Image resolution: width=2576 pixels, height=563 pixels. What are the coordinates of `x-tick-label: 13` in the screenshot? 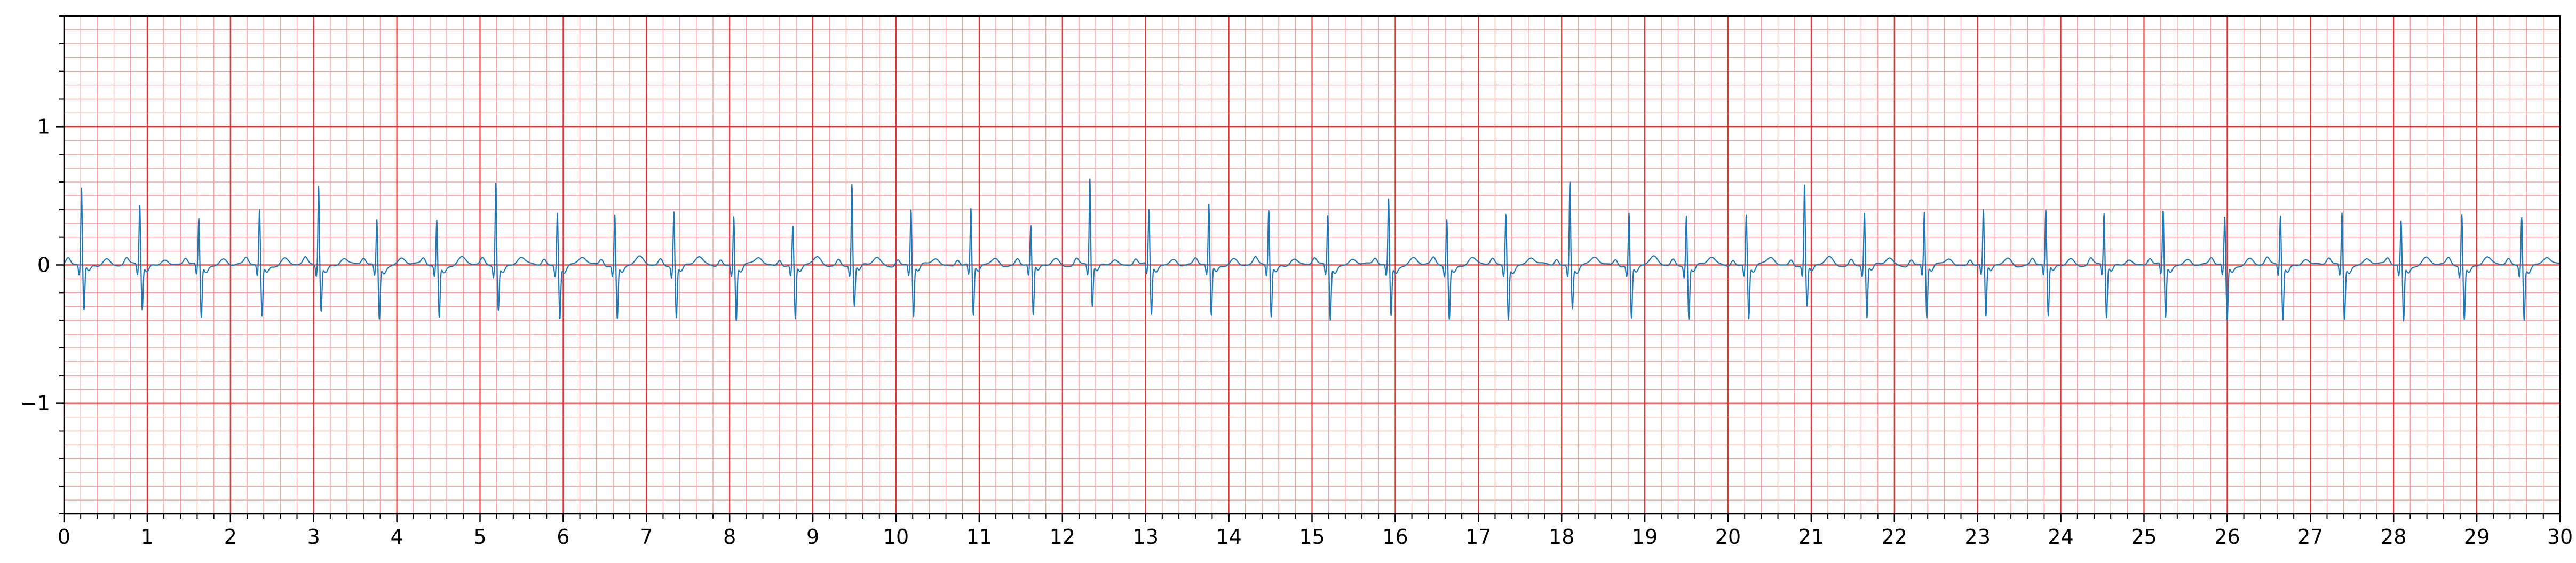 It's located at (1146, 537).